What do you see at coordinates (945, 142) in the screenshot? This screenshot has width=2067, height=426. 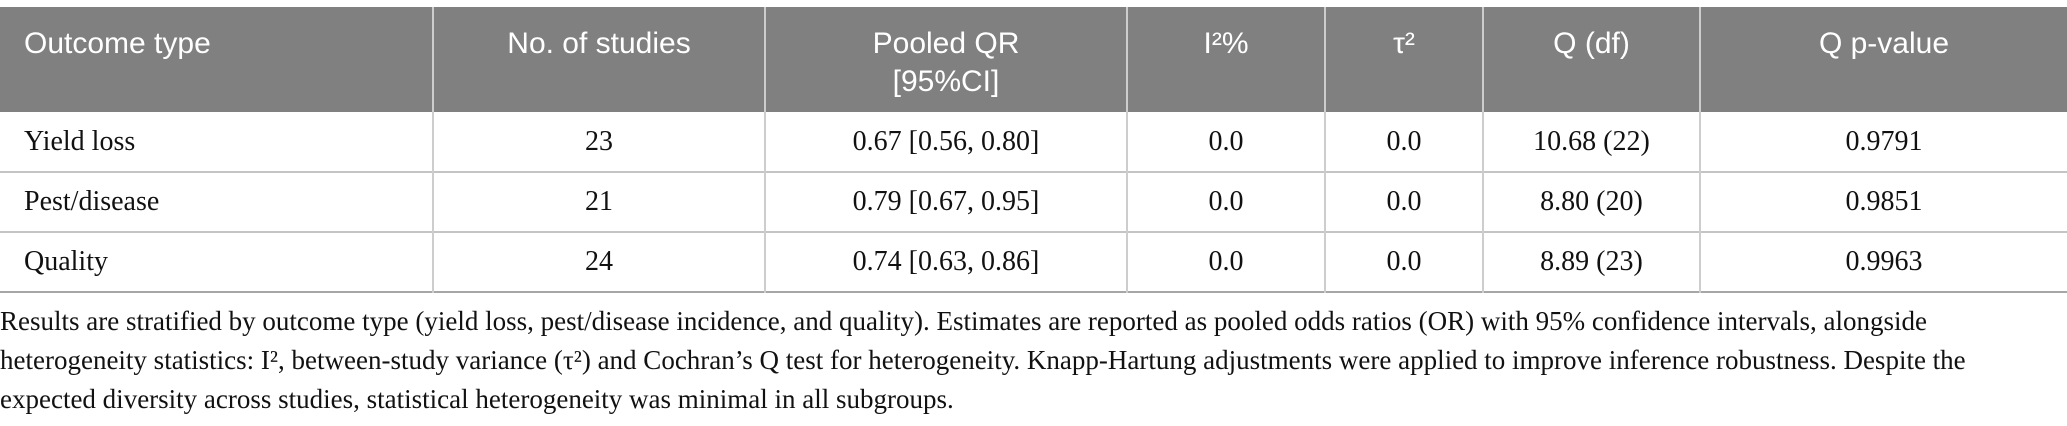 I see `cell-pooled-qr: 0.67 [0.56, 0.80]` at bounding box center [945, 142].